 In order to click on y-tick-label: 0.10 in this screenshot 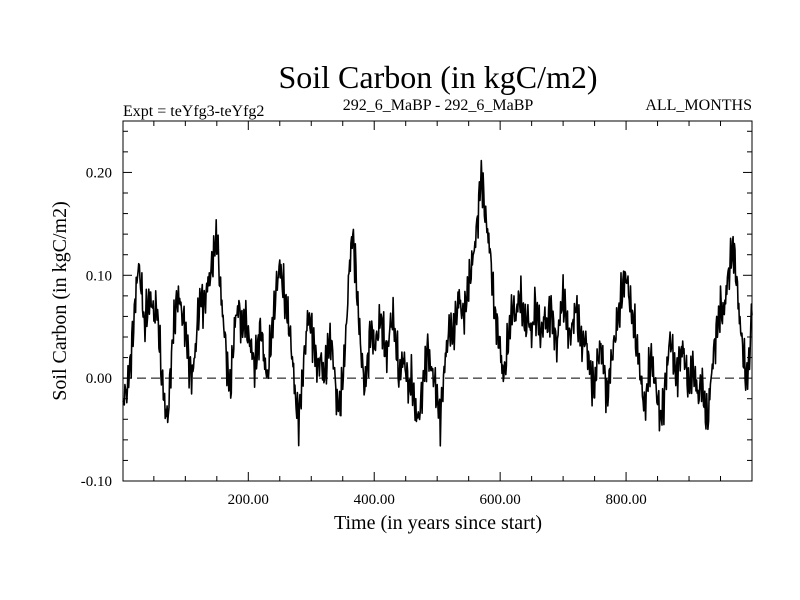, I will do `click(99, 276)`.